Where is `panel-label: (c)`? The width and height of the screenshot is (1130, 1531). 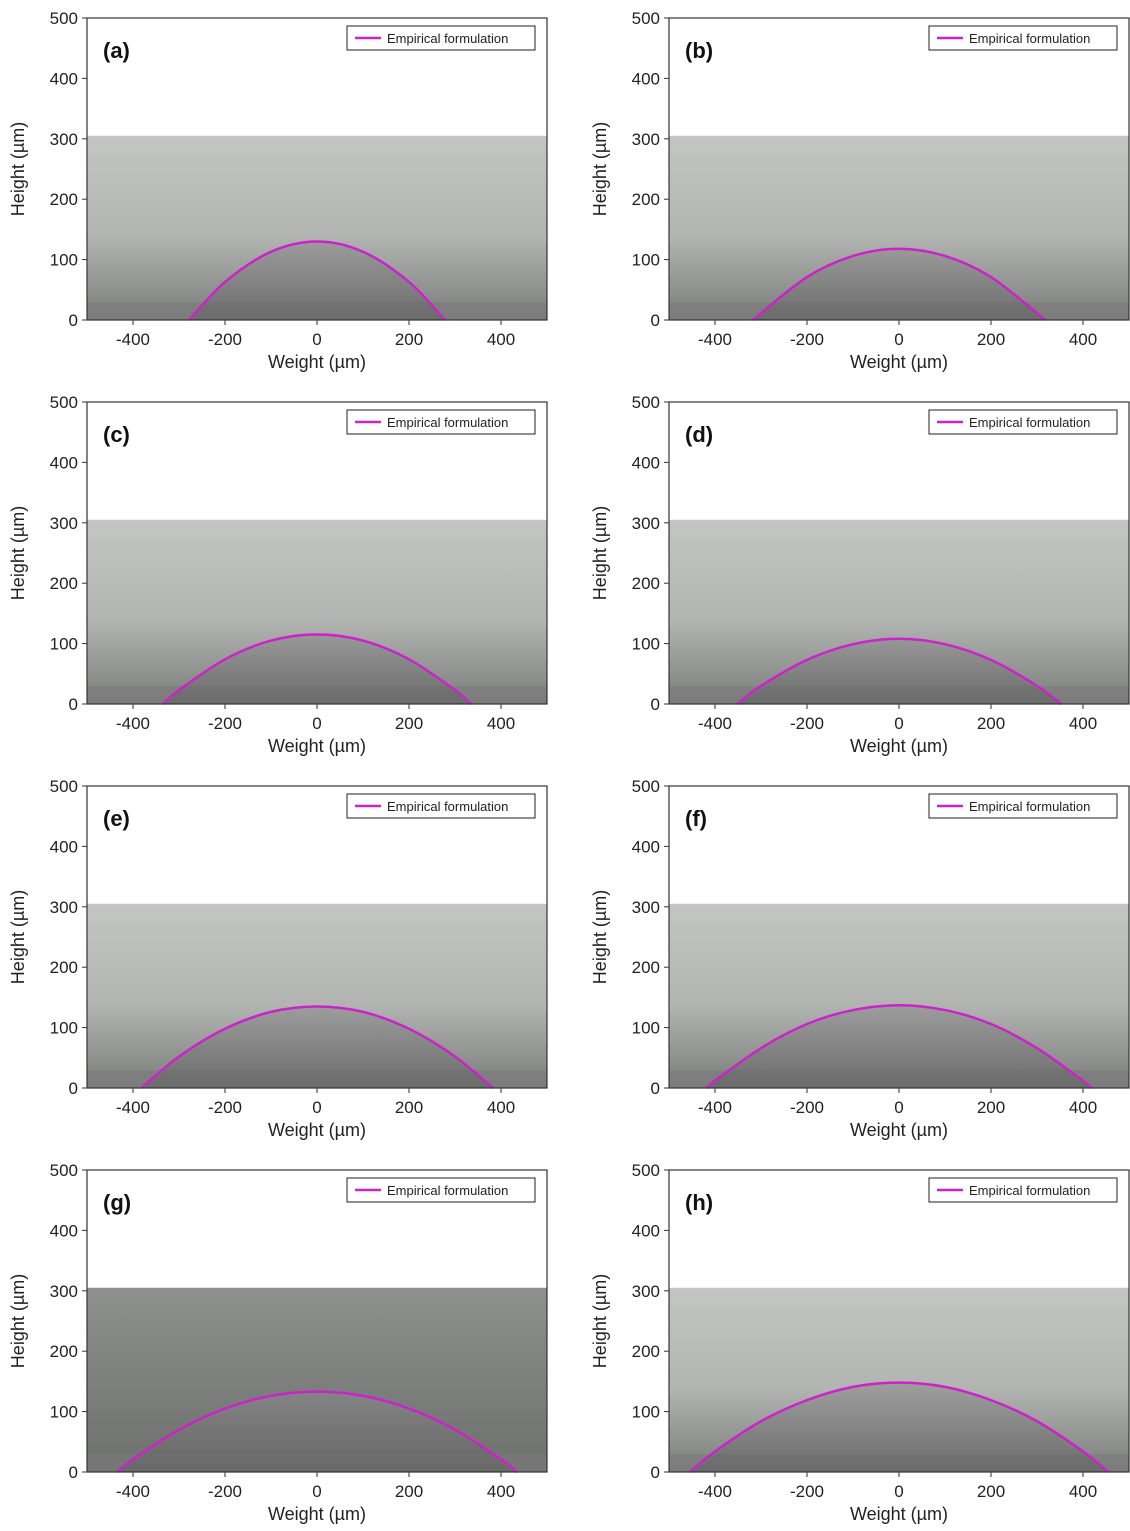
panel-label: (c) is located at coordinates (116, 434).